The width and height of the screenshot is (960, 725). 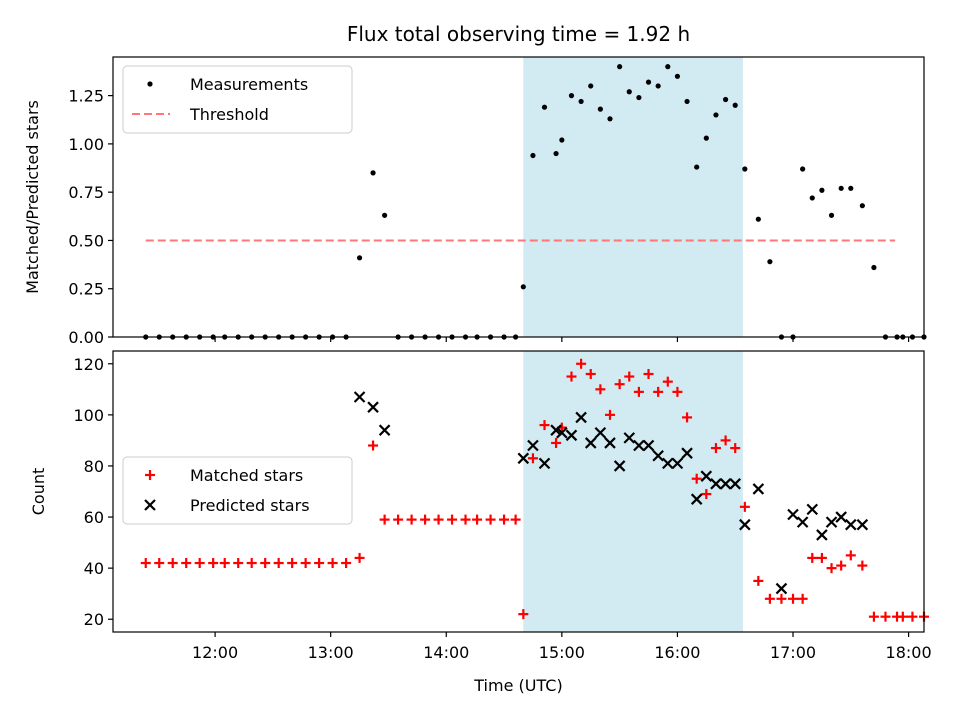 I want to click on legend-entry-label: Threshold, so click(x=229, y=114).